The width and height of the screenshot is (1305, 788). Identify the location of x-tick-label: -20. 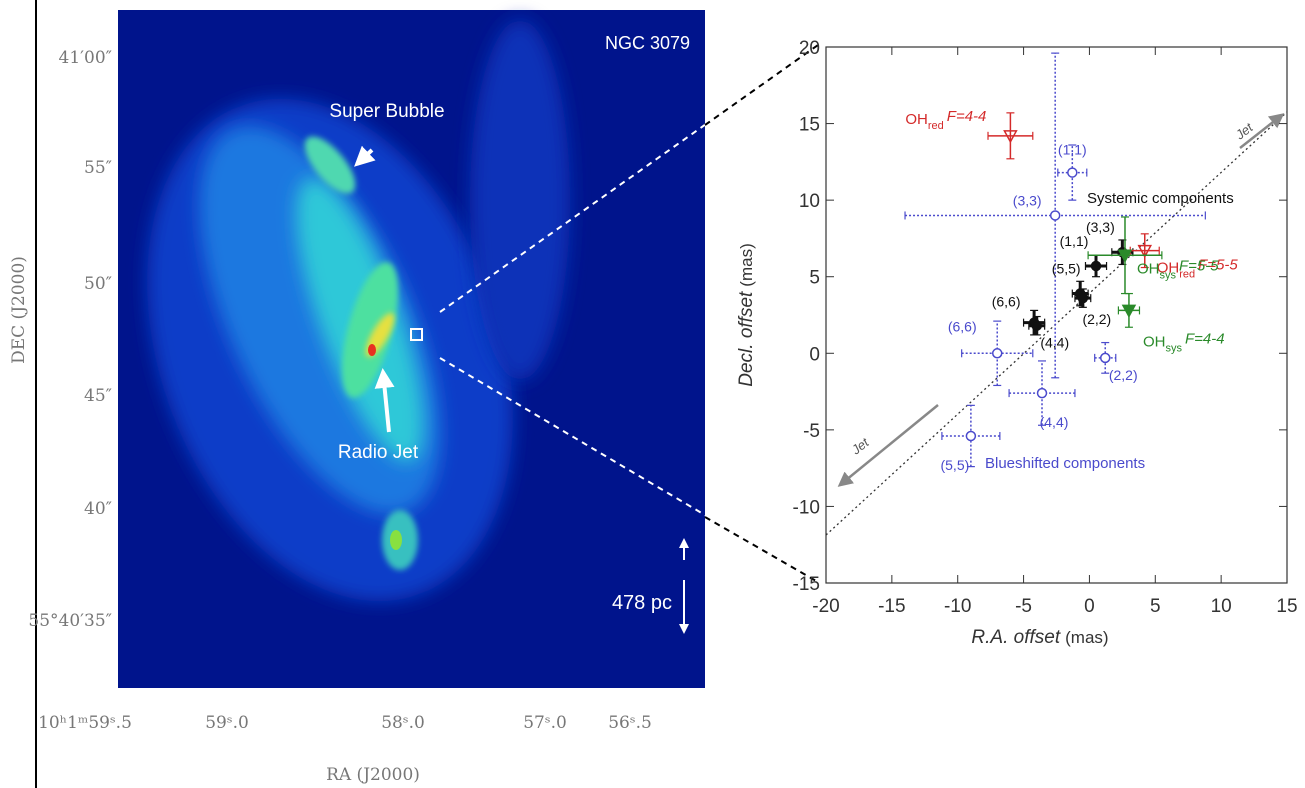
(825, 606).